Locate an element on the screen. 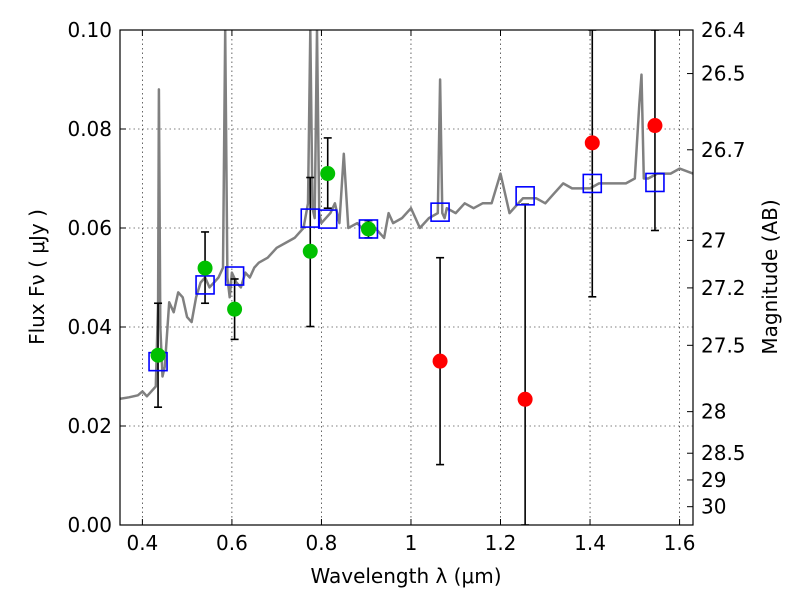  y-tick-label: 0.04 is located at coordinates (89, 327).